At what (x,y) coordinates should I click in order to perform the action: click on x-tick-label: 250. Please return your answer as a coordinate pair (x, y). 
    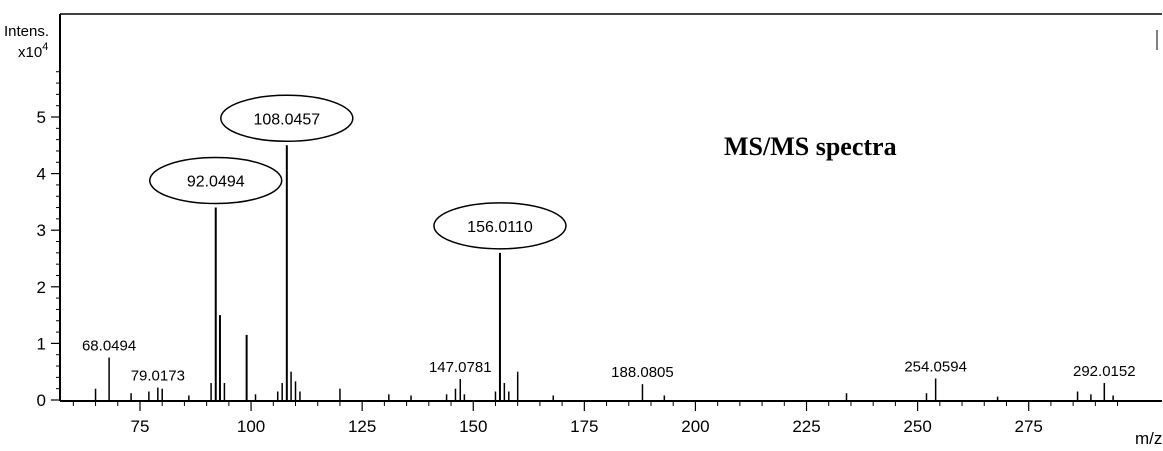
    Looking at the image, I should click on (917, 426).